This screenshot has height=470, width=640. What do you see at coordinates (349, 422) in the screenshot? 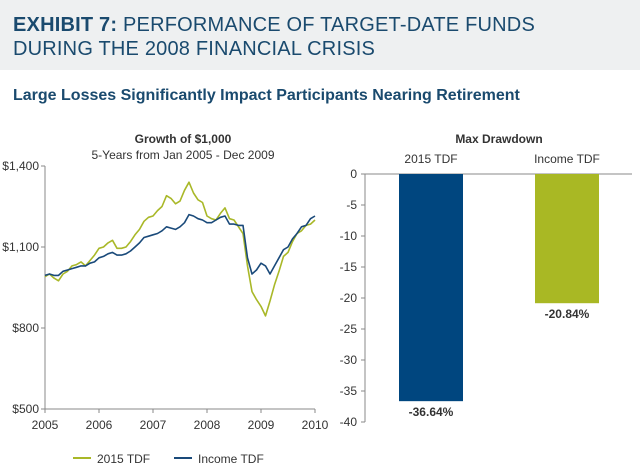
I see `bar-y-tick-label: -40` at bounding box center [349, 422].